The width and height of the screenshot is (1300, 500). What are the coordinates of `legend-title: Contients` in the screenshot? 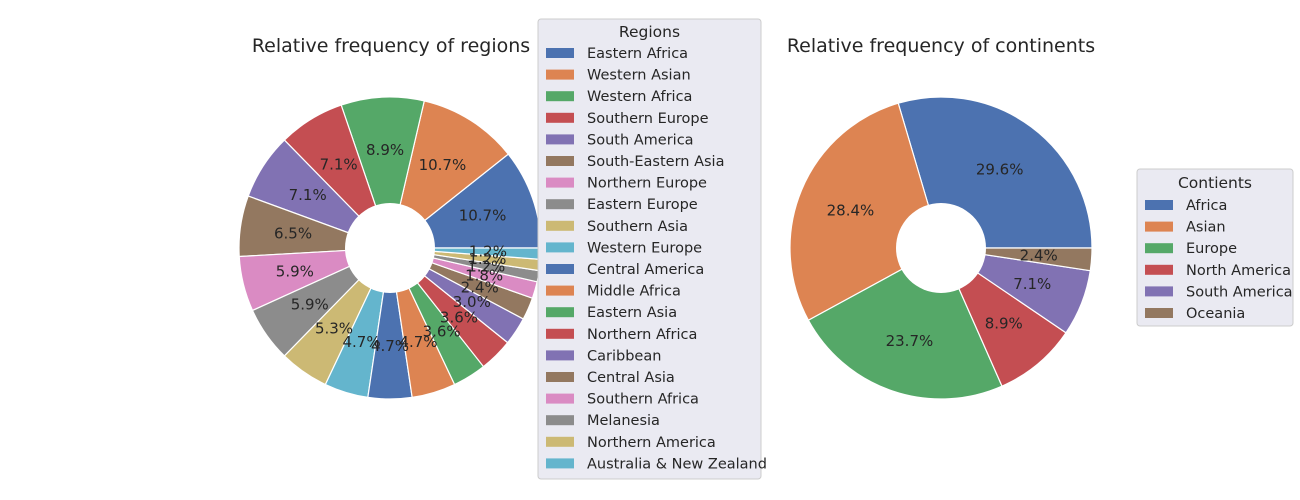 It's located at (1215, 183).